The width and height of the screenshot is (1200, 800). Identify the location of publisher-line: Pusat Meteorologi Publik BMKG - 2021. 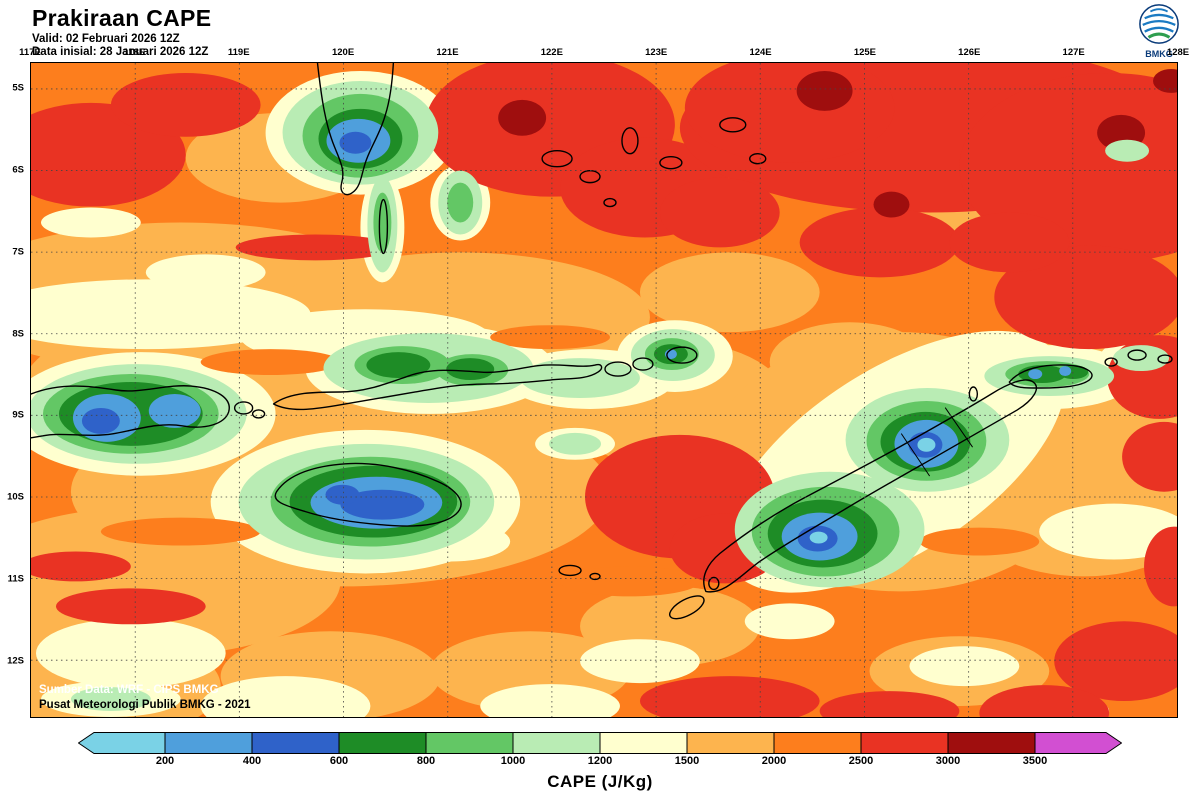
(145, 705).